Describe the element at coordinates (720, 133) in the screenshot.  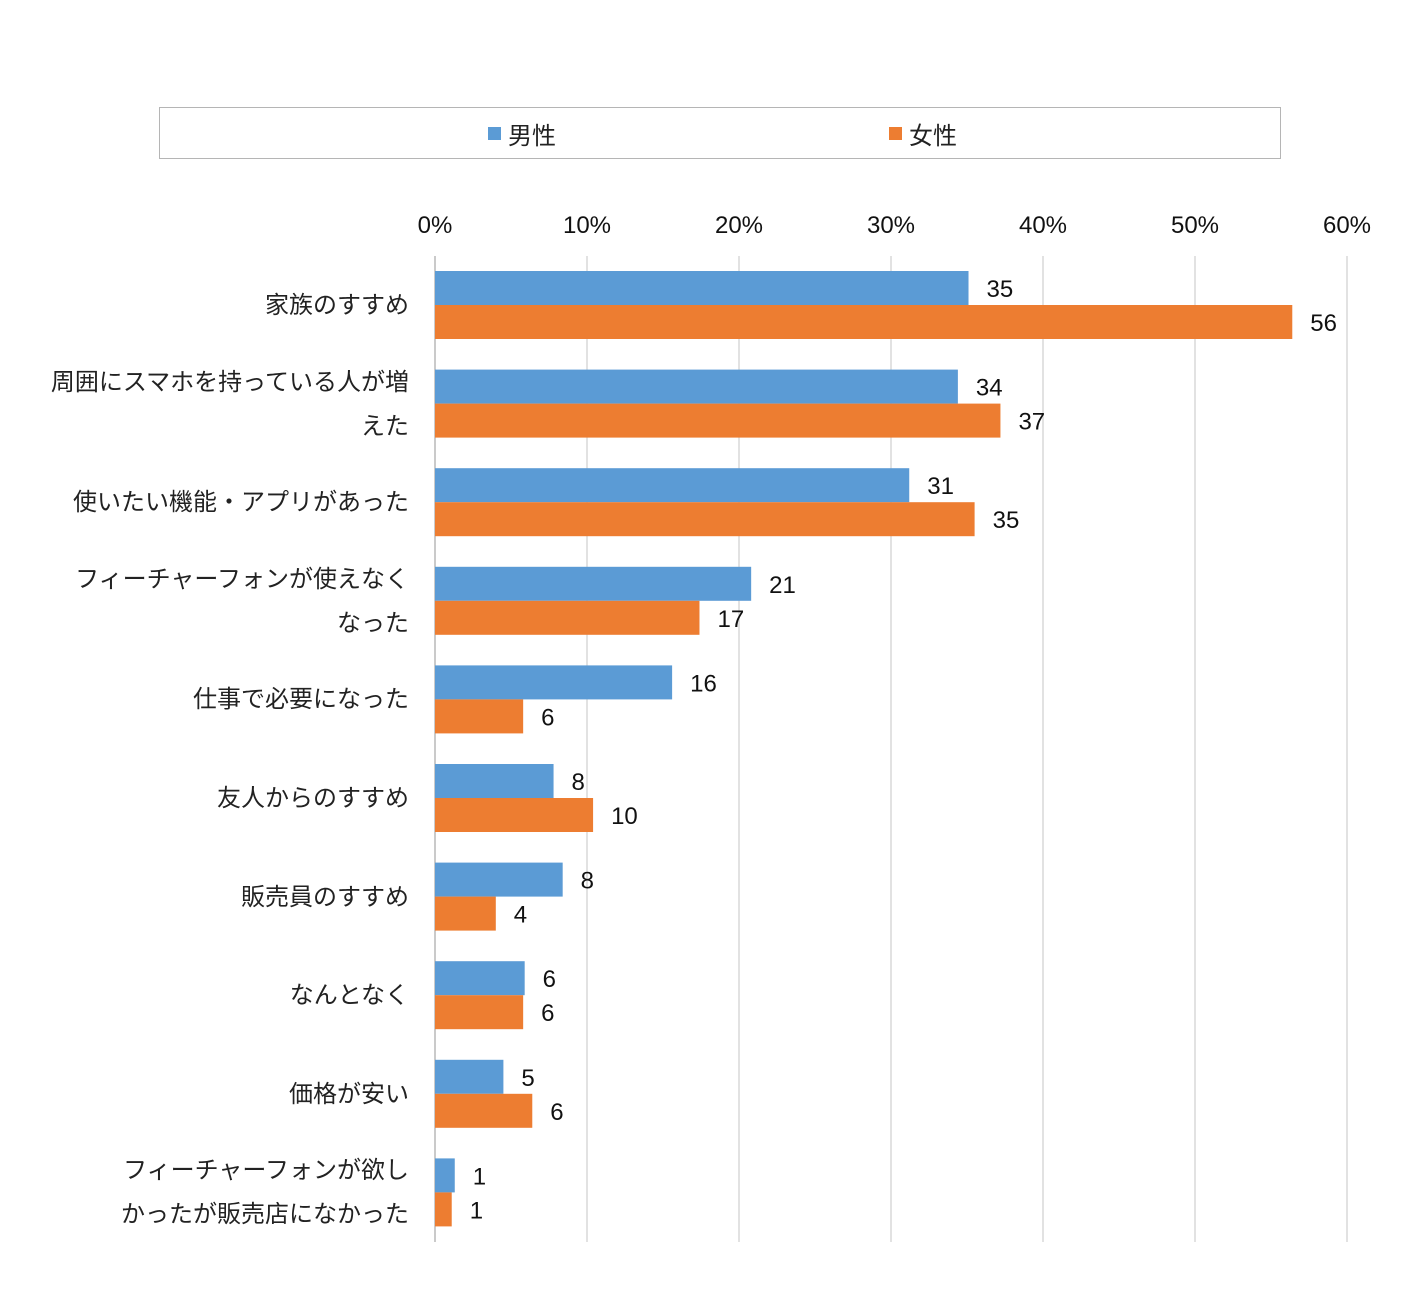
I see `legend: 男性 女性` at that location.